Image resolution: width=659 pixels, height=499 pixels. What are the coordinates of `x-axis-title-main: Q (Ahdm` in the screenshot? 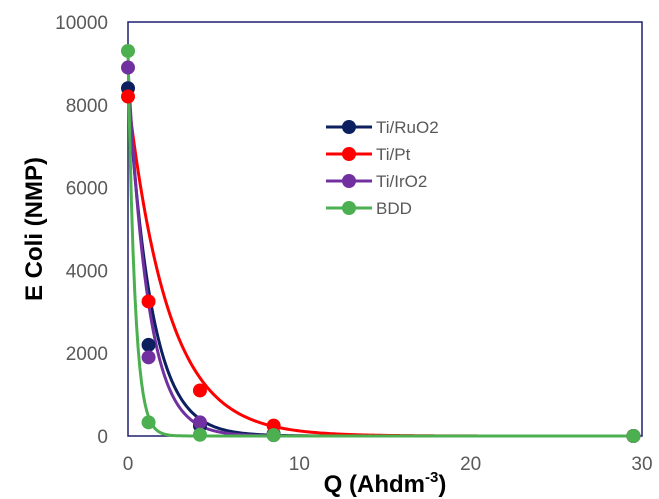 It's located at (374, 484).